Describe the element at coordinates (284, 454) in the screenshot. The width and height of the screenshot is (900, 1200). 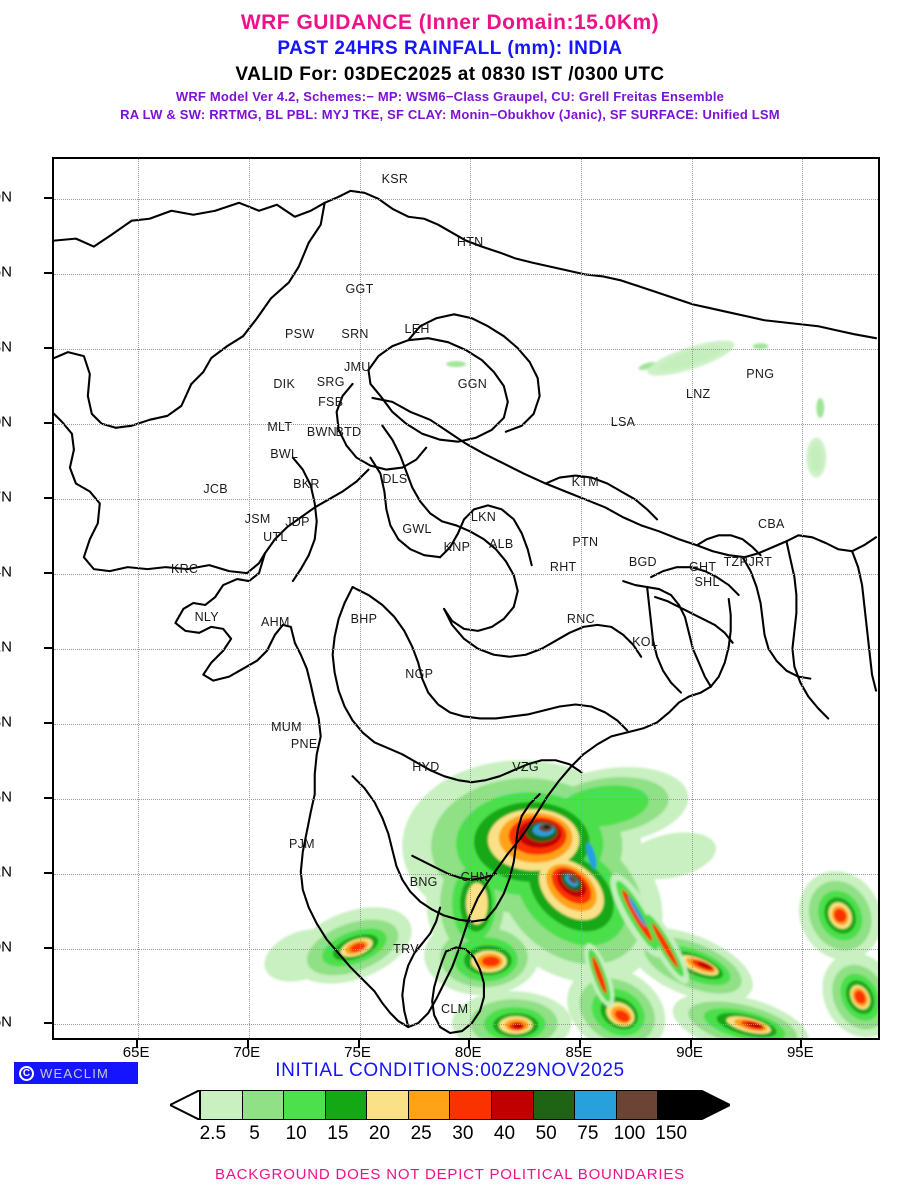
I see `city-label: BWL` at that location.